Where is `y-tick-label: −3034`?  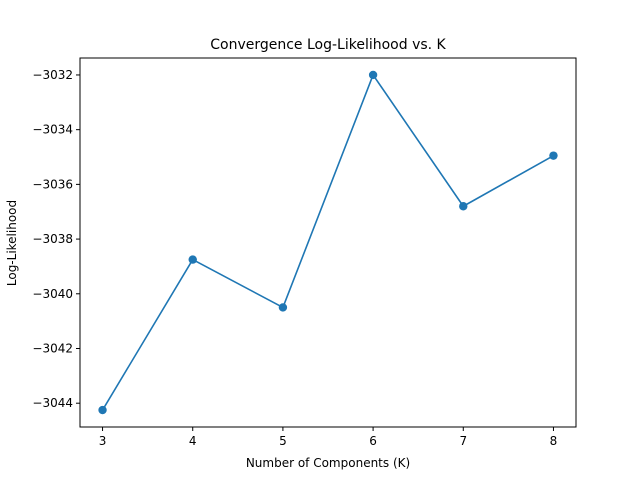
y-tick-label: −3034 is located at coordinates (52, 130).